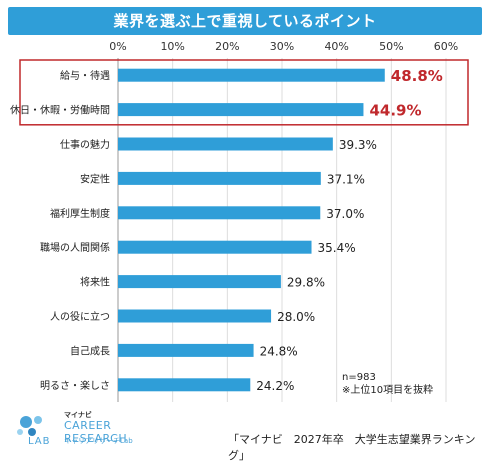 The width and height of the screenshot is (490, 463). What do you see at coordinates (245, 21) in the screenshot?
I see `chart-title: 業界を選ぶ上で重視しているポイント` at bounding box center [245, 21].